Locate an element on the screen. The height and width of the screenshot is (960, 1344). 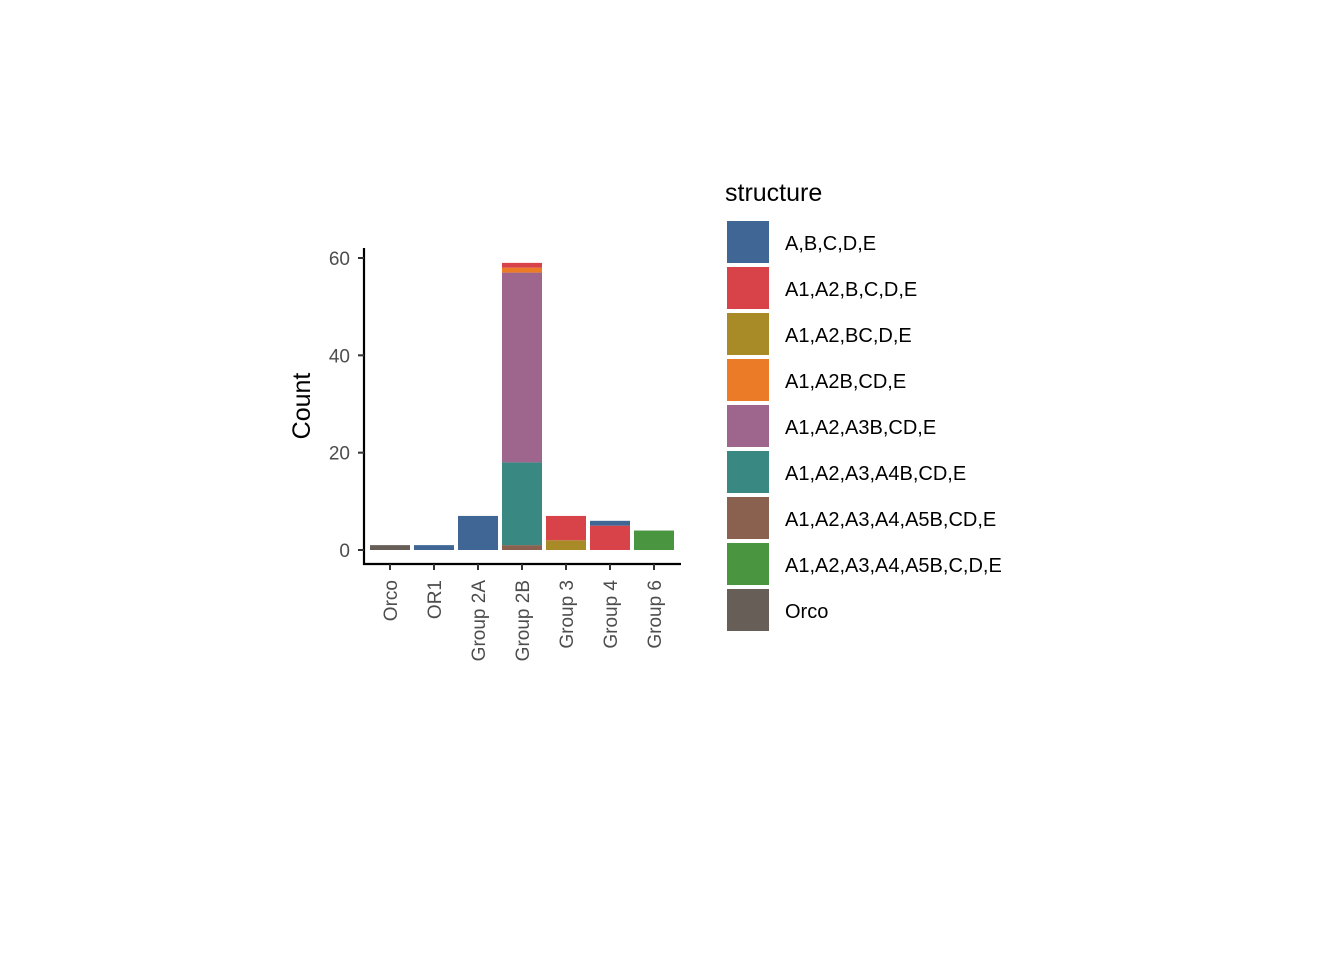
legend-label: A1,A2,A3,A4,A5B,CD,E is located at coordinates (890, 520).